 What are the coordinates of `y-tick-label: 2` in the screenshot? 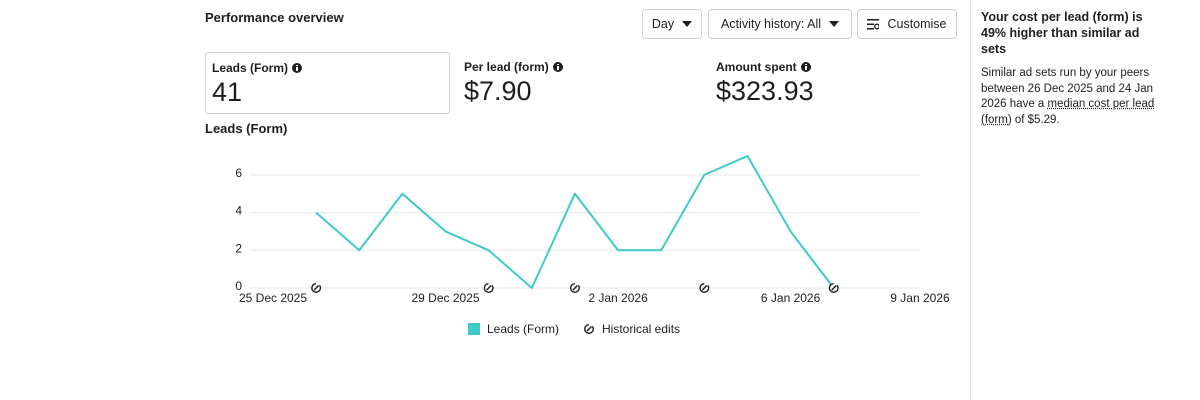 It's located at (238, 248).